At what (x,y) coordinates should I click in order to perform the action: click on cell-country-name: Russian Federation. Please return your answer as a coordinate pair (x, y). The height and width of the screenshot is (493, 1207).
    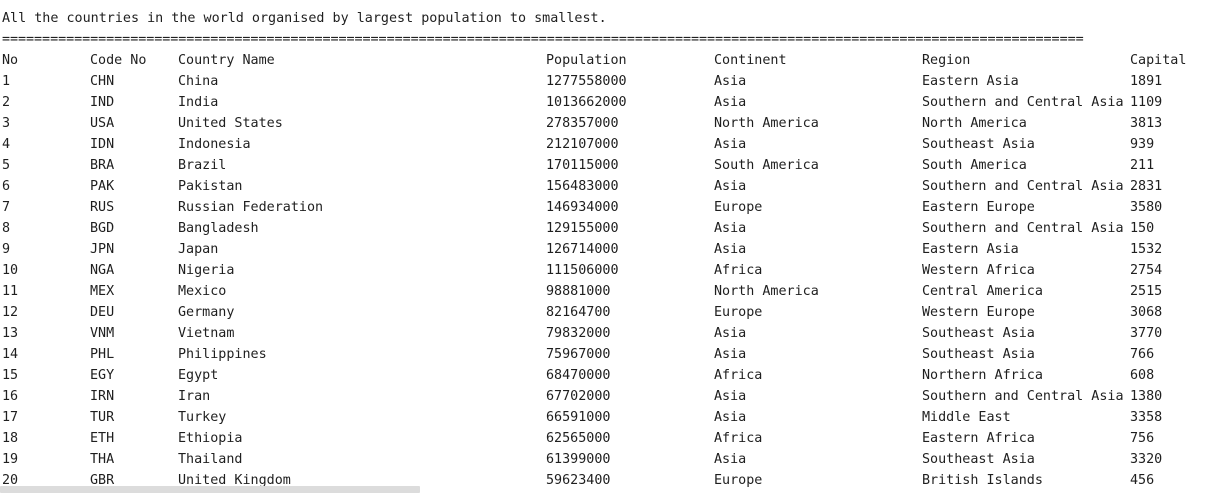
    Looking at the image, I should click on (251, 207).